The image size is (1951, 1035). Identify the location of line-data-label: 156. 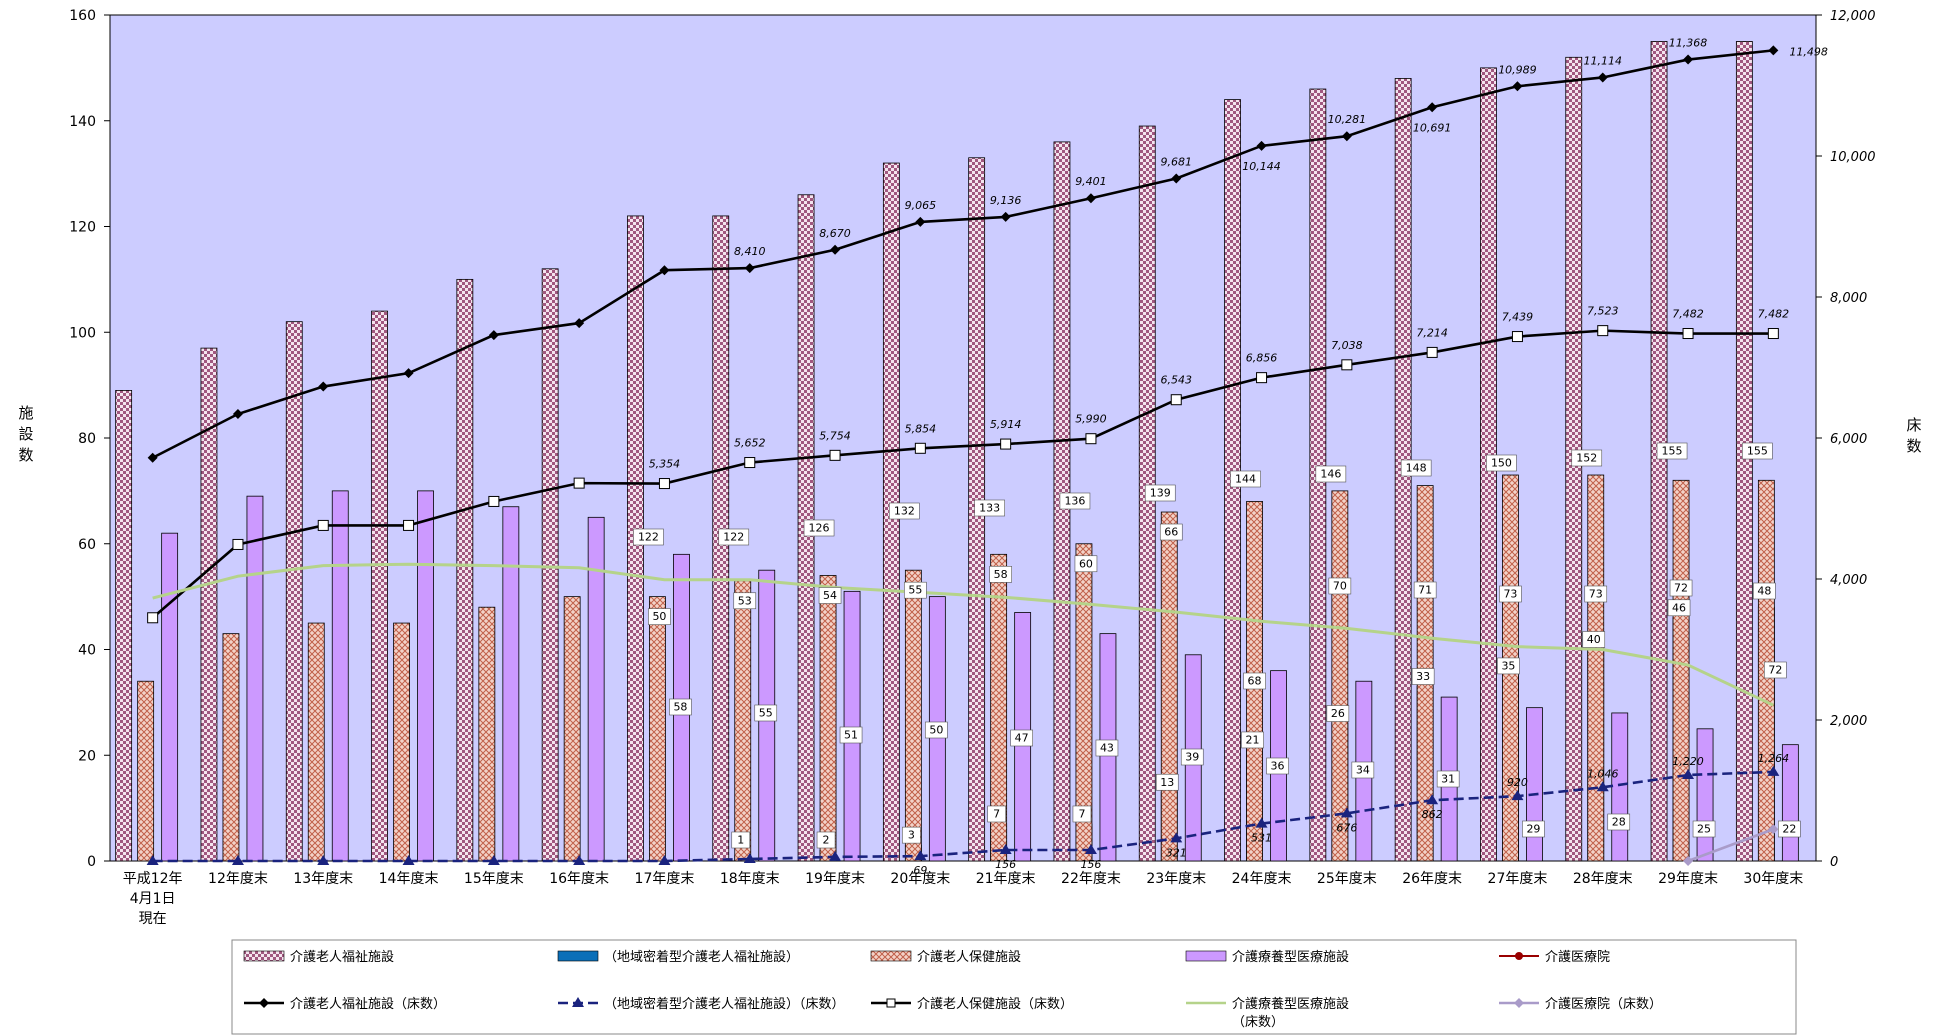
(1090, 864).